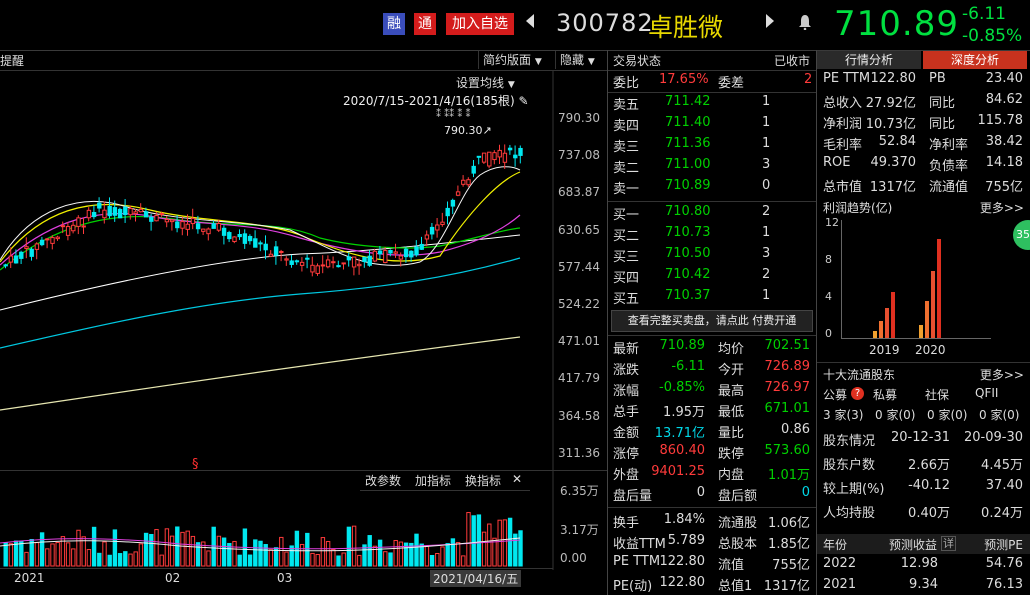 The width and height of the screenshot is (1030, 595). What do you see at coordinates (517, 479) in the screenshot?
I see `close-icon: ✕` at bounding box center [517, 479].